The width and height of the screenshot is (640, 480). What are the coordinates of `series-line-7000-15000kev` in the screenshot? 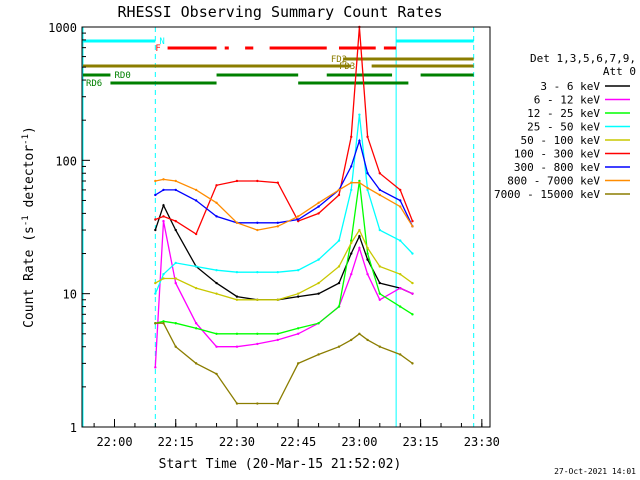 It's located at (284, 363).